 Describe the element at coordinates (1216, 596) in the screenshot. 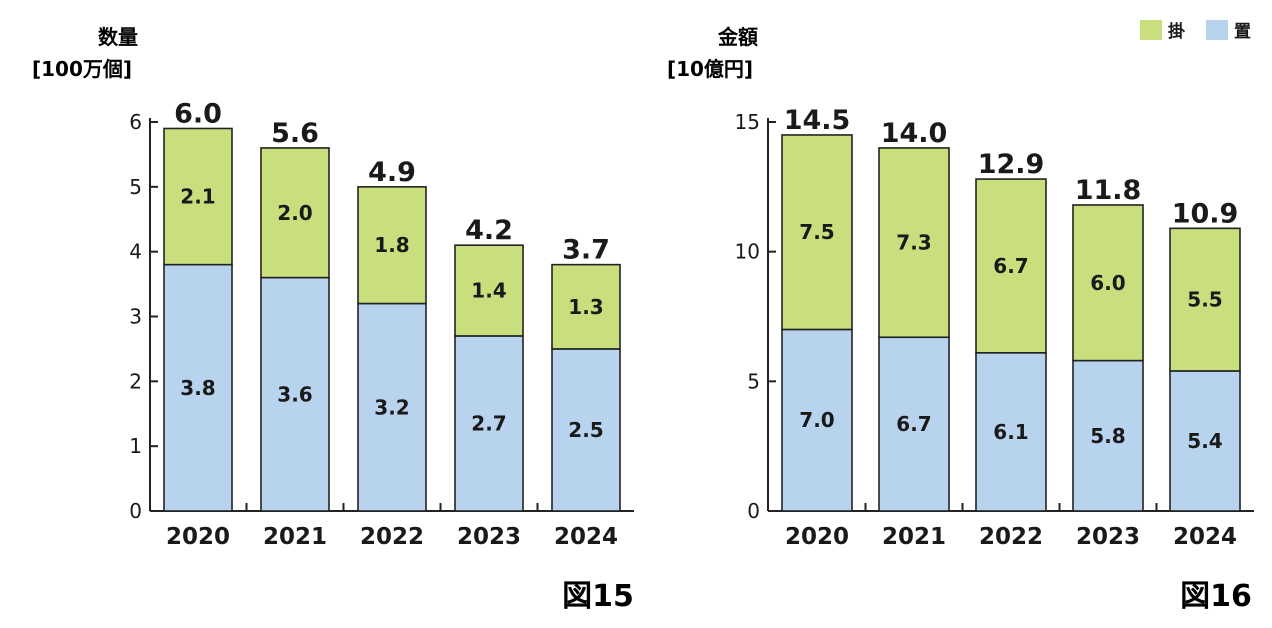

I see `figure-label: 図16` at that location.